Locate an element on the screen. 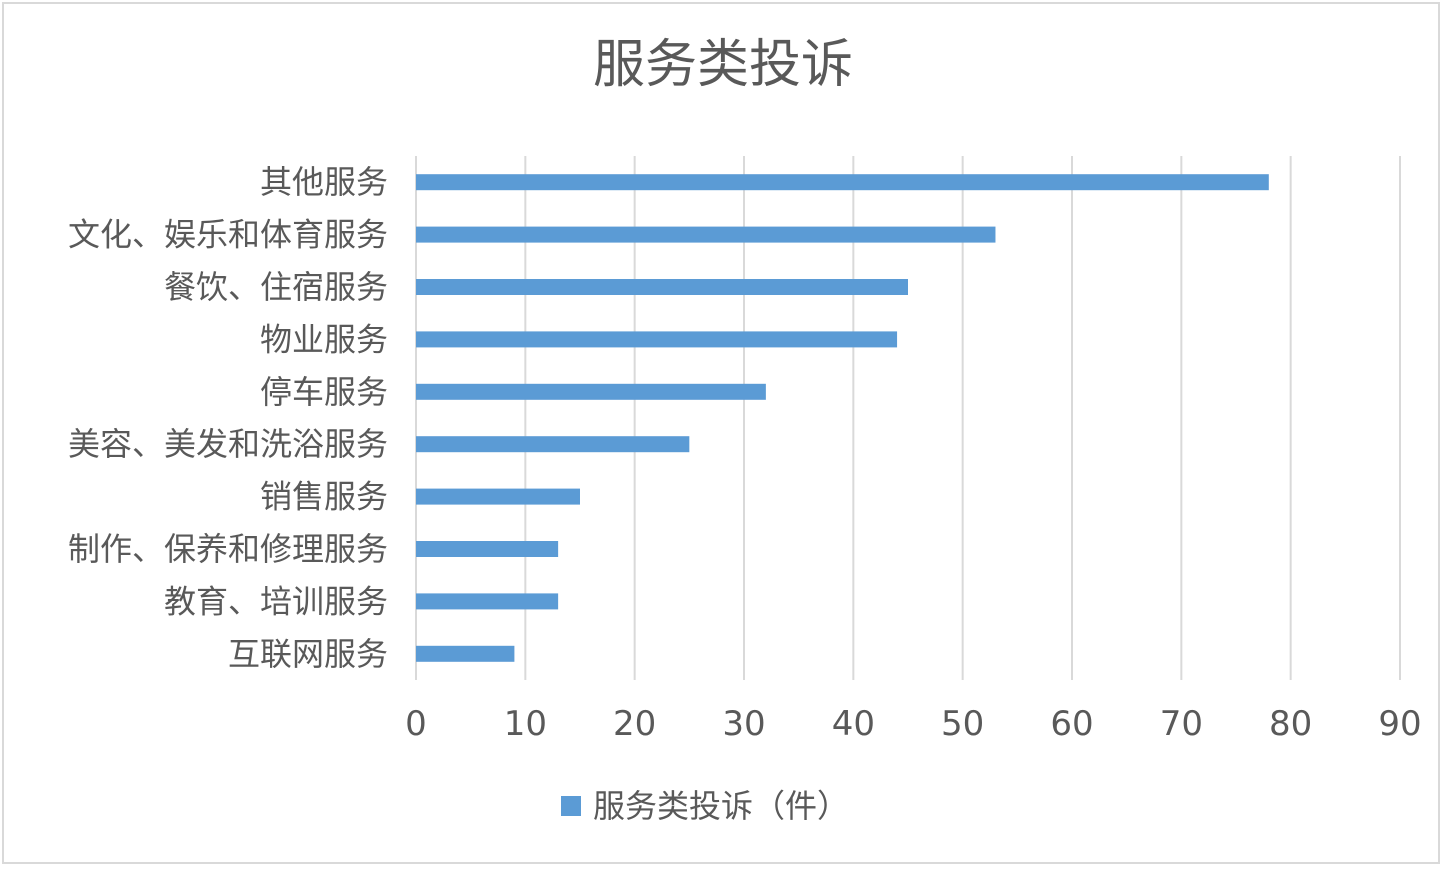  chart-title: 服务类投诉 is located at coordinates (723, 65).